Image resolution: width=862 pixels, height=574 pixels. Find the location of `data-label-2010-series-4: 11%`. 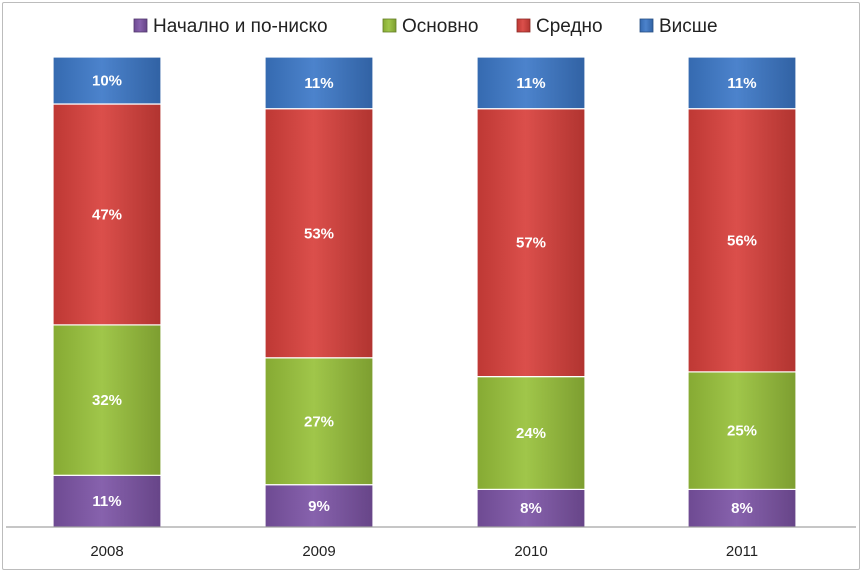

data-label-2010-series-4: 11% is located at coordinates (530, 83).